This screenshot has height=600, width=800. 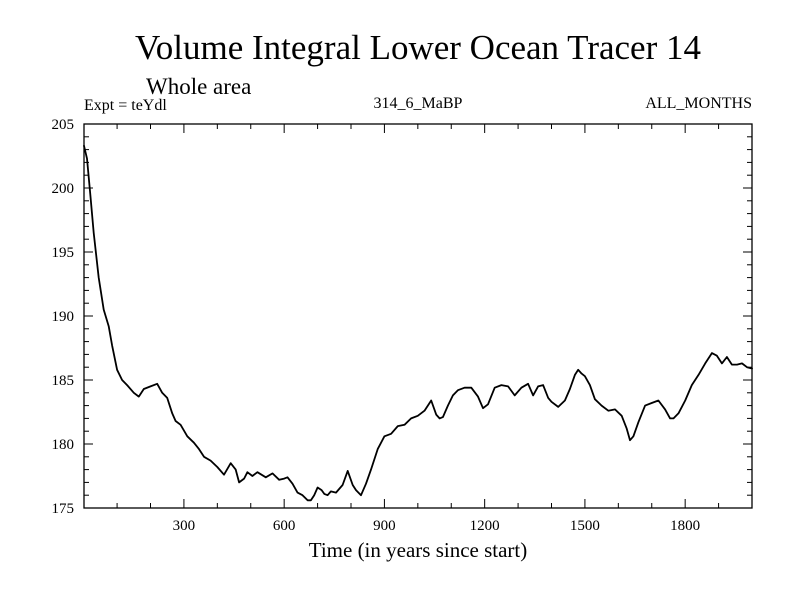 What do you see at coordinates (418, 550) in the screenshot?
I see `x-axis-label: Time (in years since start)` at bounding box center [418, 550].